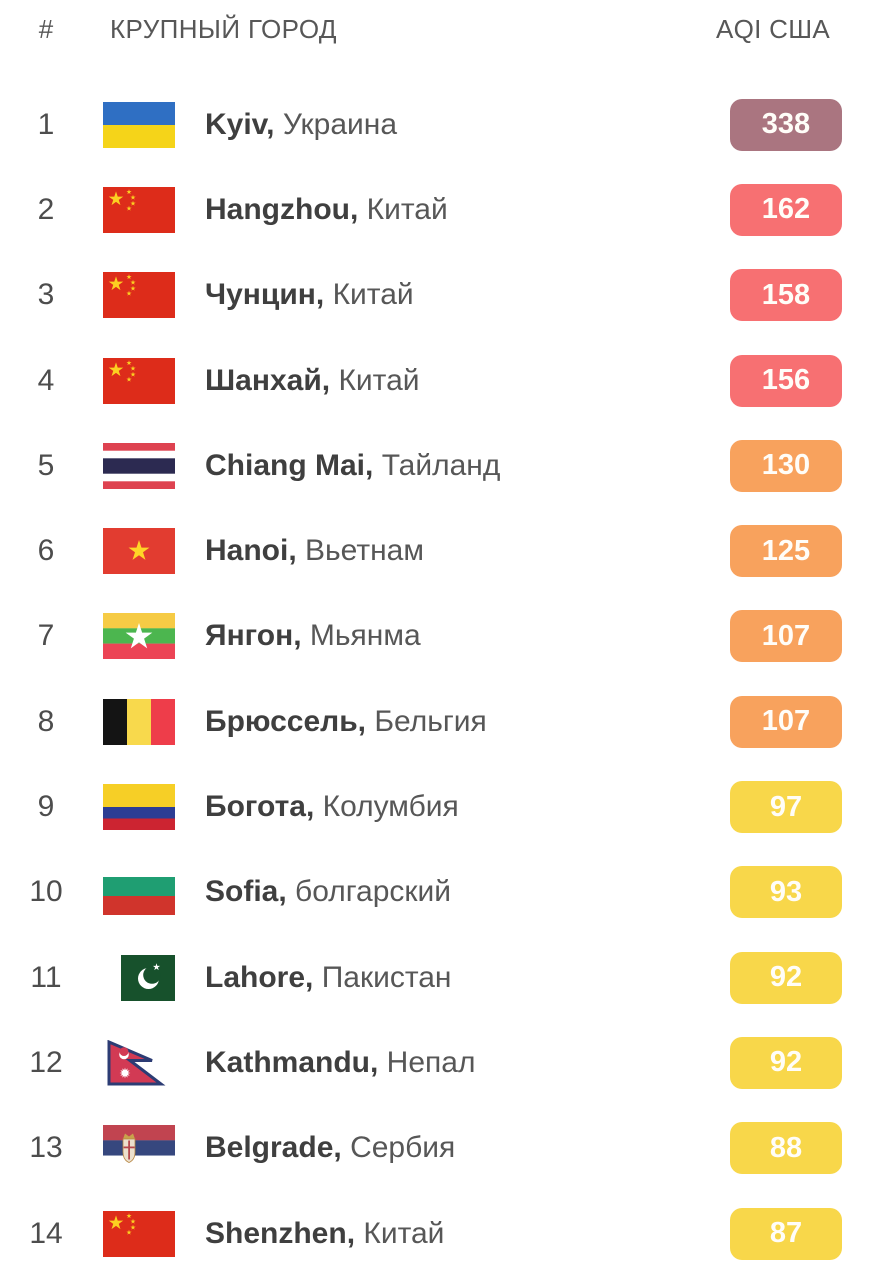 The image size is (878, 1280). Describe the element at coordinates (786, 209) in the screenshot. I see `aqi-badge: 162` at that location.